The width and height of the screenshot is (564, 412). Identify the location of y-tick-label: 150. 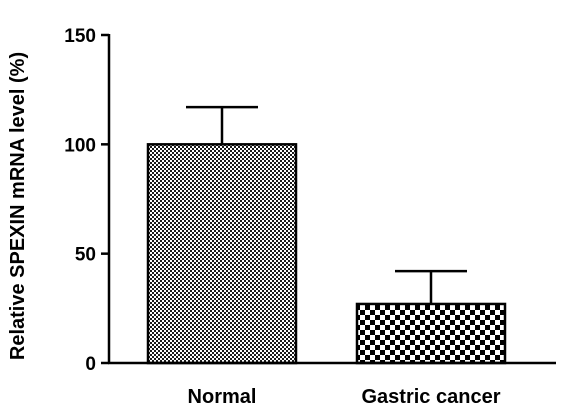
(80, 36).